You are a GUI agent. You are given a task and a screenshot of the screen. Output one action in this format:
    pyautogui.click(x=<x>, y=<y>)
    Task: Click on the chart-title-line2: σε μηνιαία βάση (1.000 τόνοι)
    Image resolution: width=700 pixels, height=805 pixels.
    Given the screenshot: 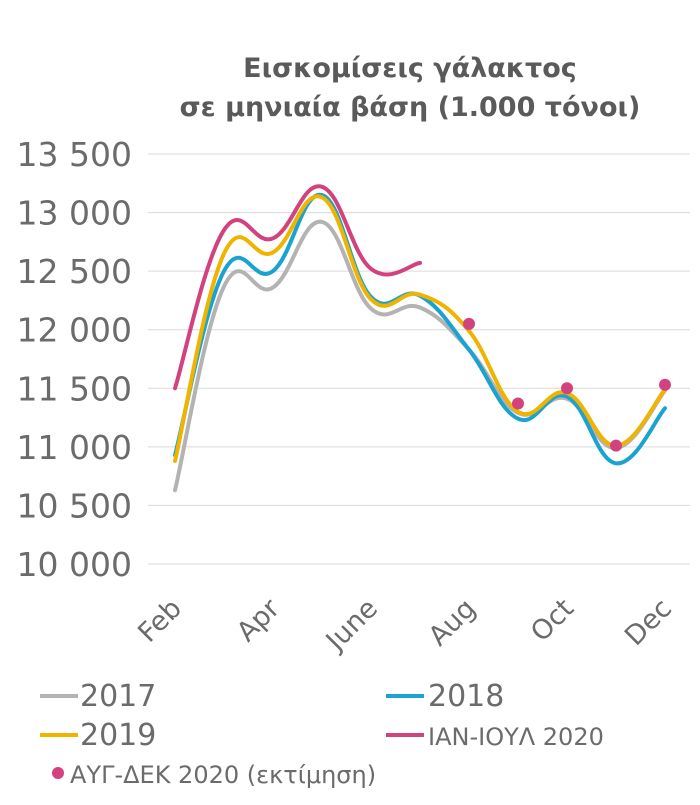 What is the action you would take?
    pyautogui.click(x=410, y=107)
    